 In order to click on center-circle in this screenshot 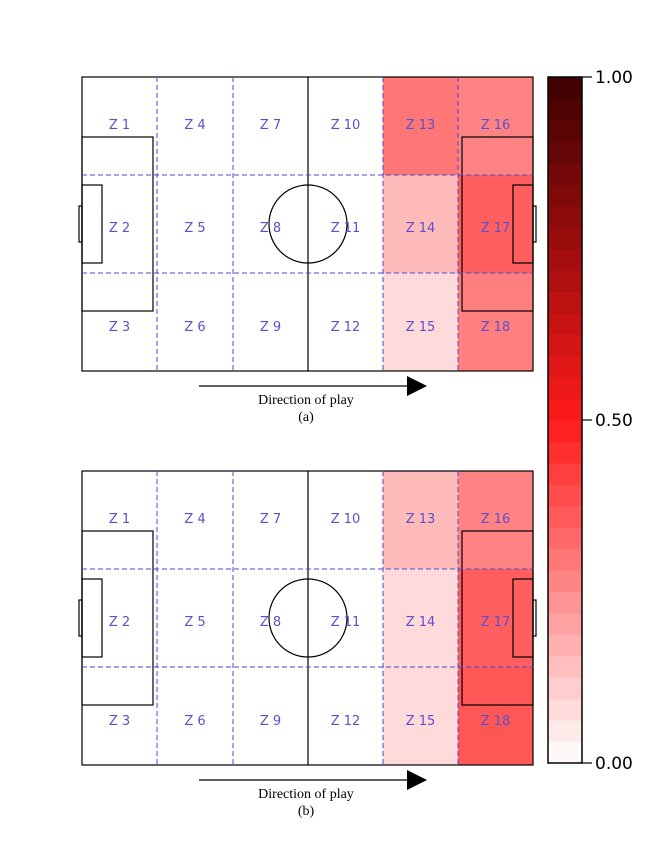, I will do `click(308, 618)`.